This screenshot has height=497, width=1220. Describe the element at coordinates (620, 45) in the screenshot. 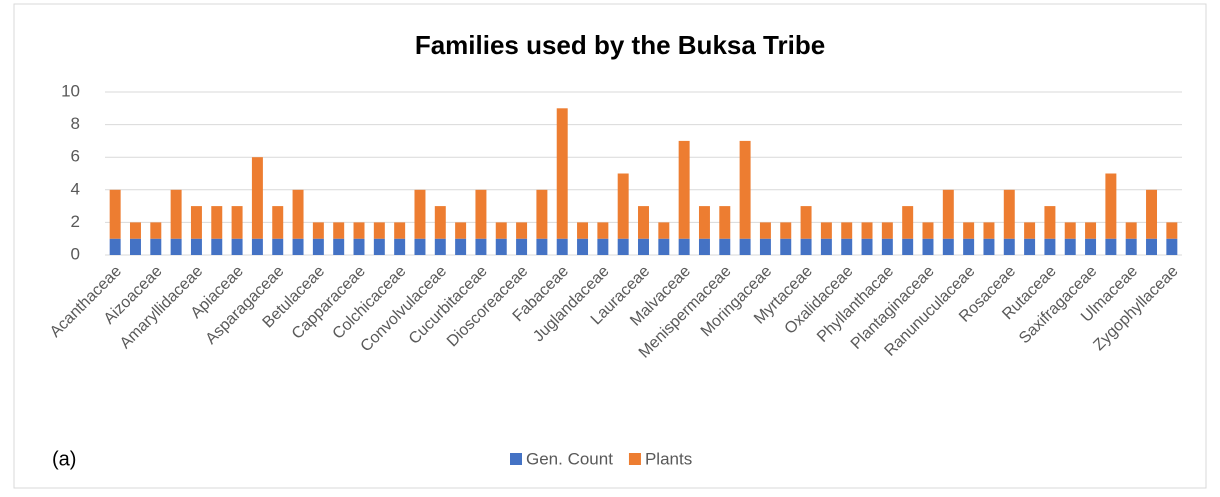

I see `chart-title: Families used by the Buksa Tribe` at that location.